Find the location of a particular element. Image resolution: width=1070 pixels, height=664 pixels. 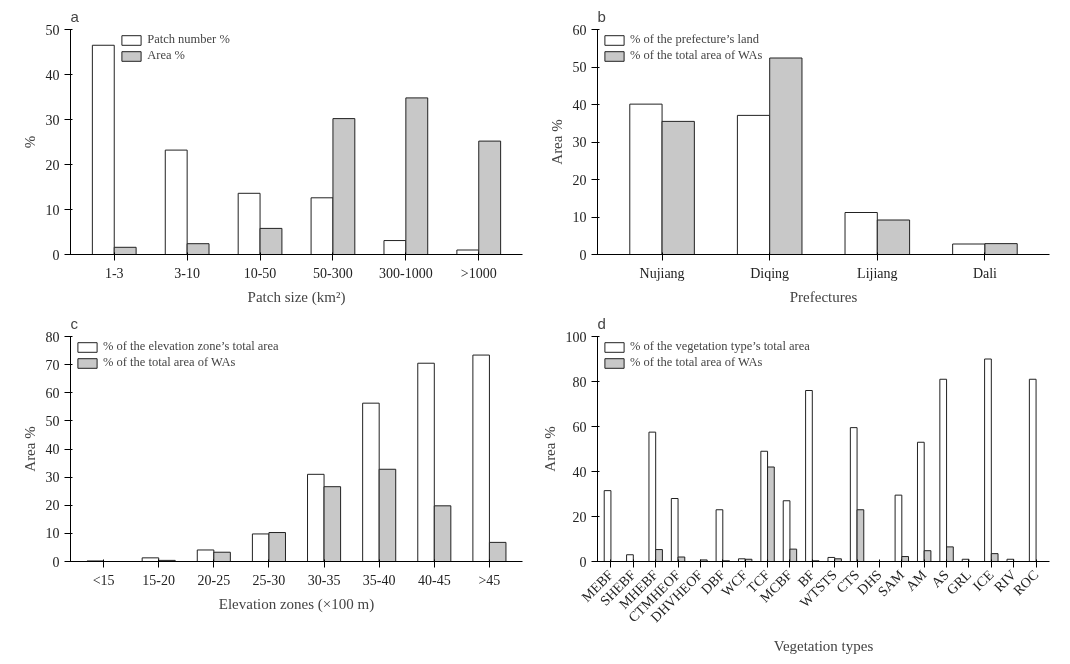

x-tick-label: <15 is located at coordinates (103, 580).